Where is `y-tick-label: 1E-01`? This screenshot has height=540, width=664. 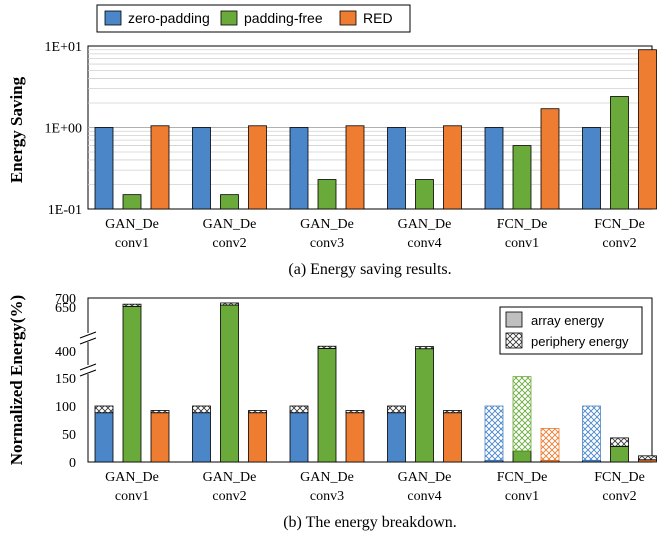 y-tick-label: 1E-01 is located at coordinates (65, 210).